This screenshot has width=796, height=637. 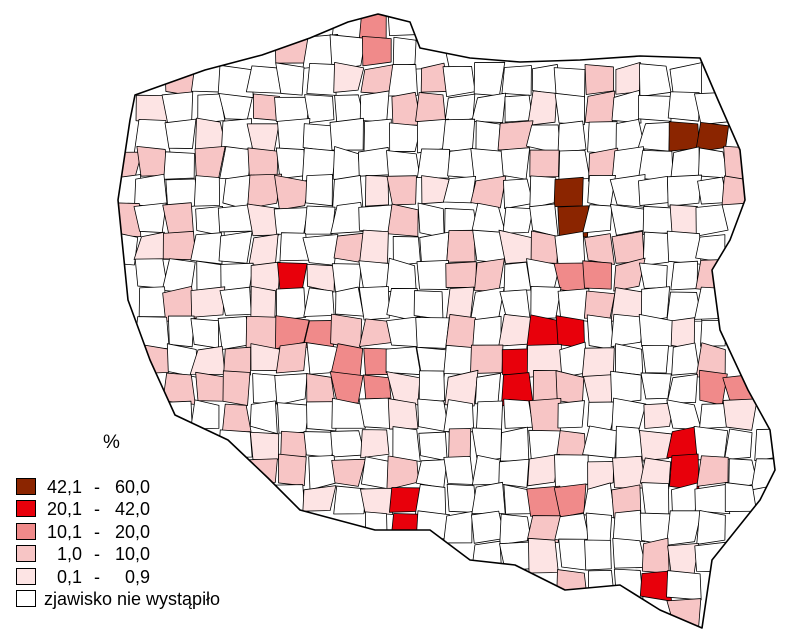 I want to click on legend-high: 60,0, so click(x=132, y=487).